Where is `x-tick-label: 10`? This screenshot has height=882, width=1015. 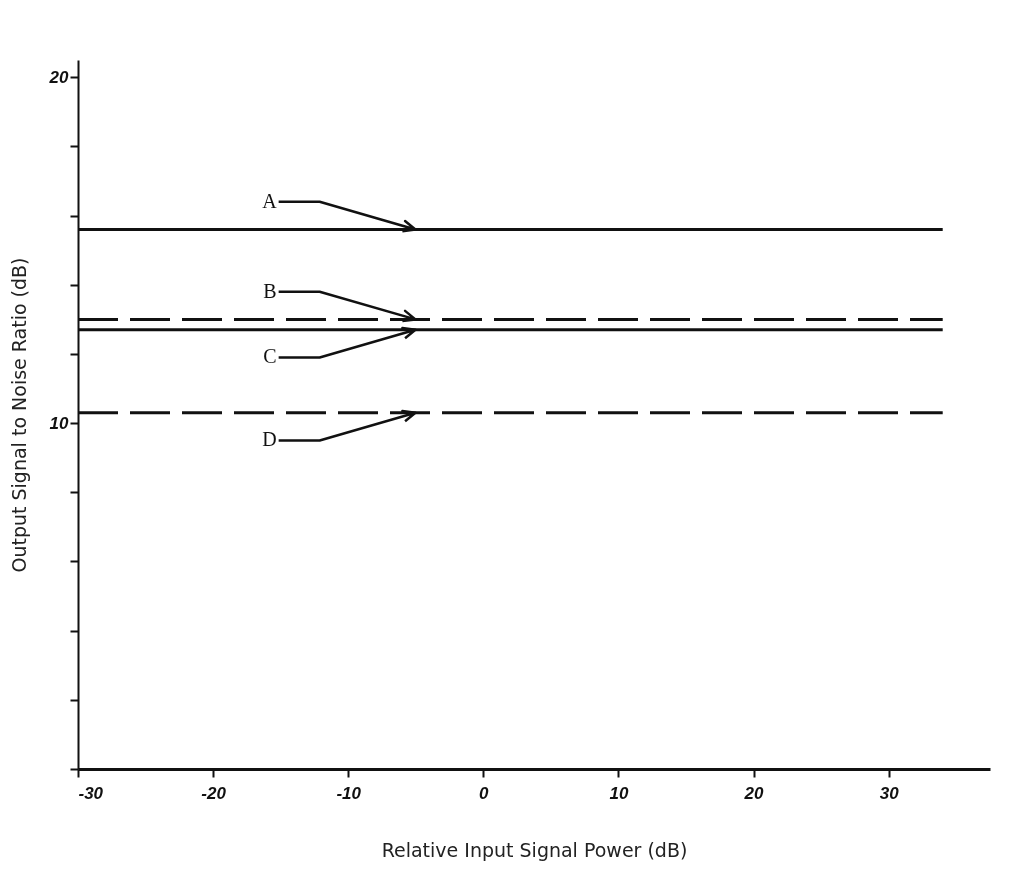 x-tick-label: 10 is located at coordinates (619, 793).